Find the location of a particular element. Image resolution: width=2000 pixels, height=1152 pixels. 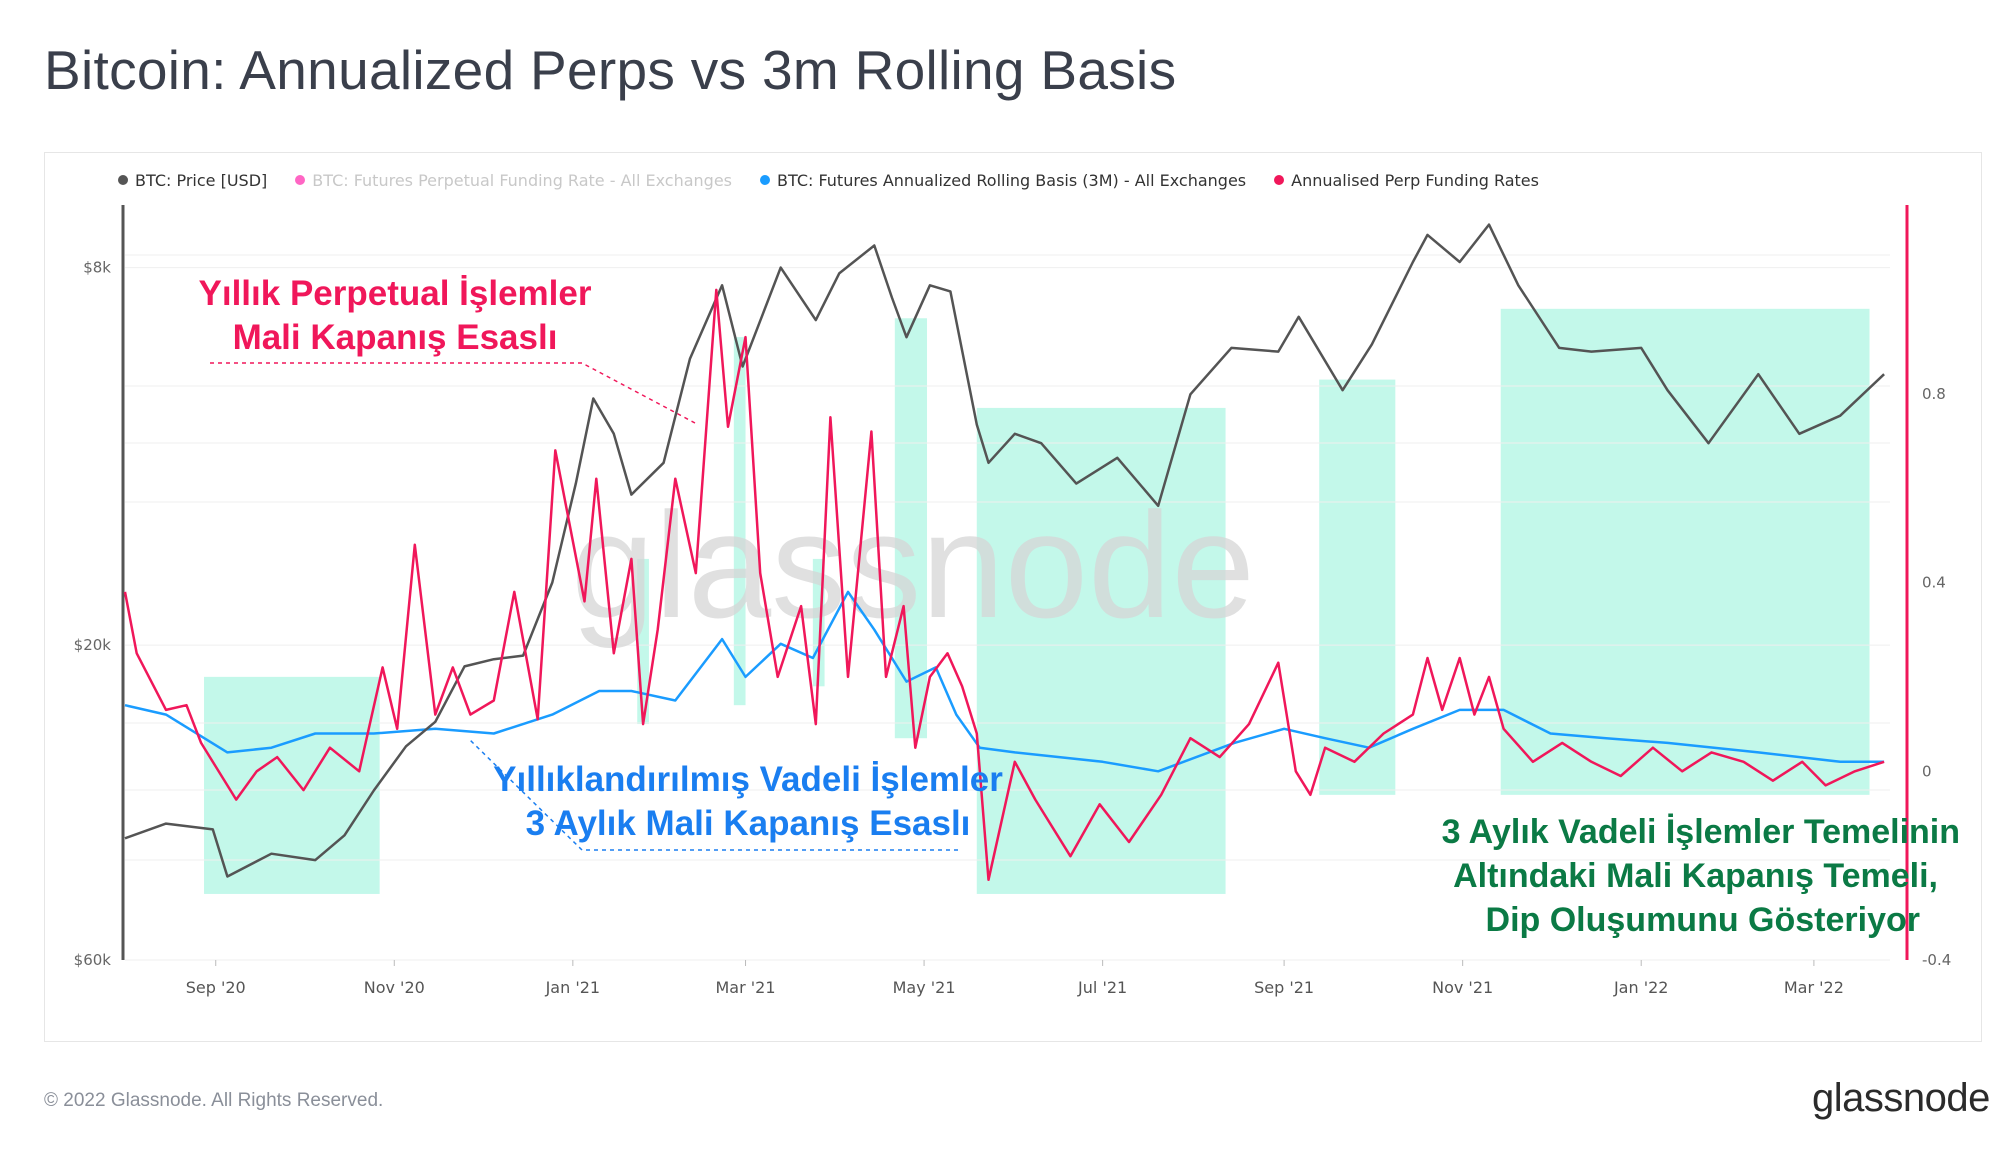

legend-dot-rolling-basis is located at coordinates (765, 180).